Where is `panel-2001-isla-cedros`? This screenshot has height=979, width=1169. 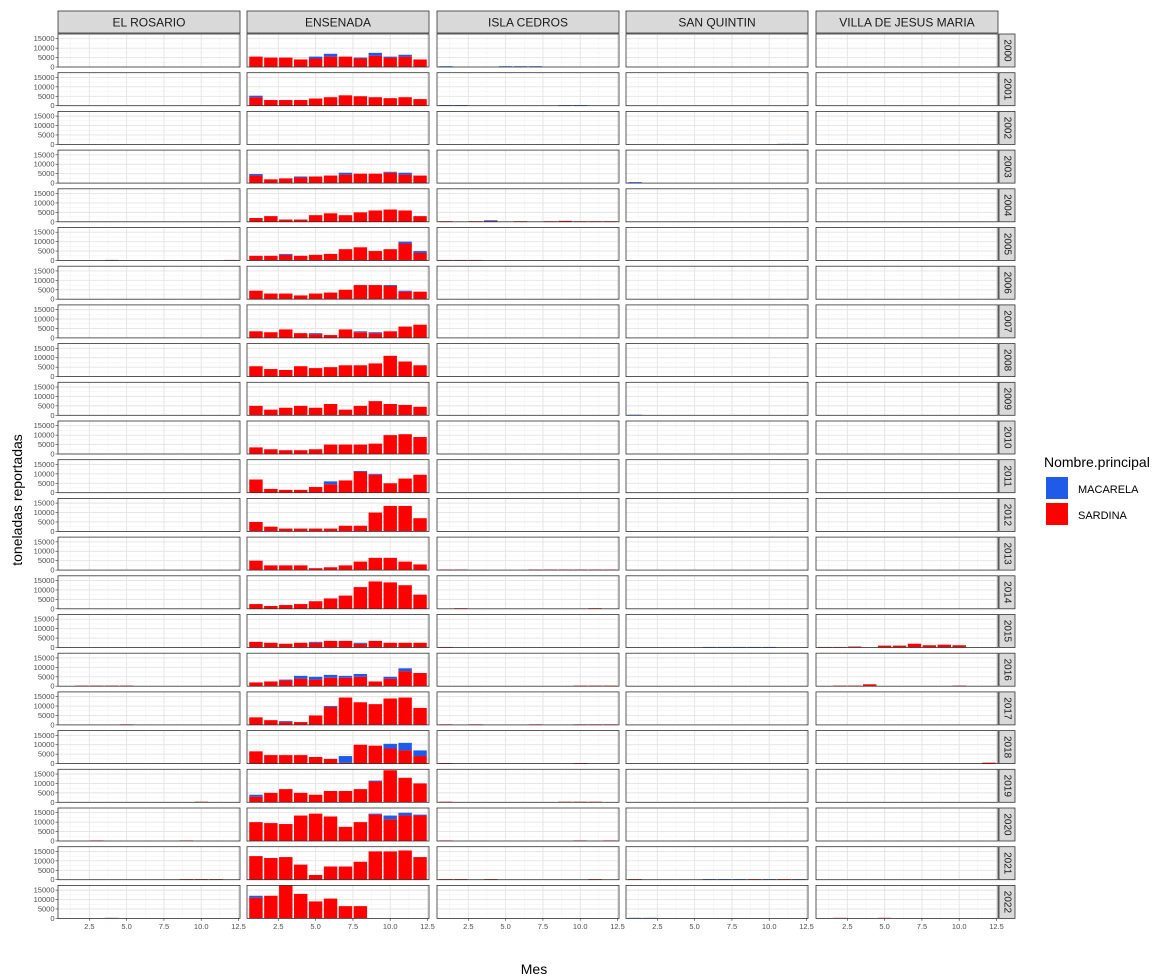
panel-2001-isla-cedros is located at coordinates (528, 89).